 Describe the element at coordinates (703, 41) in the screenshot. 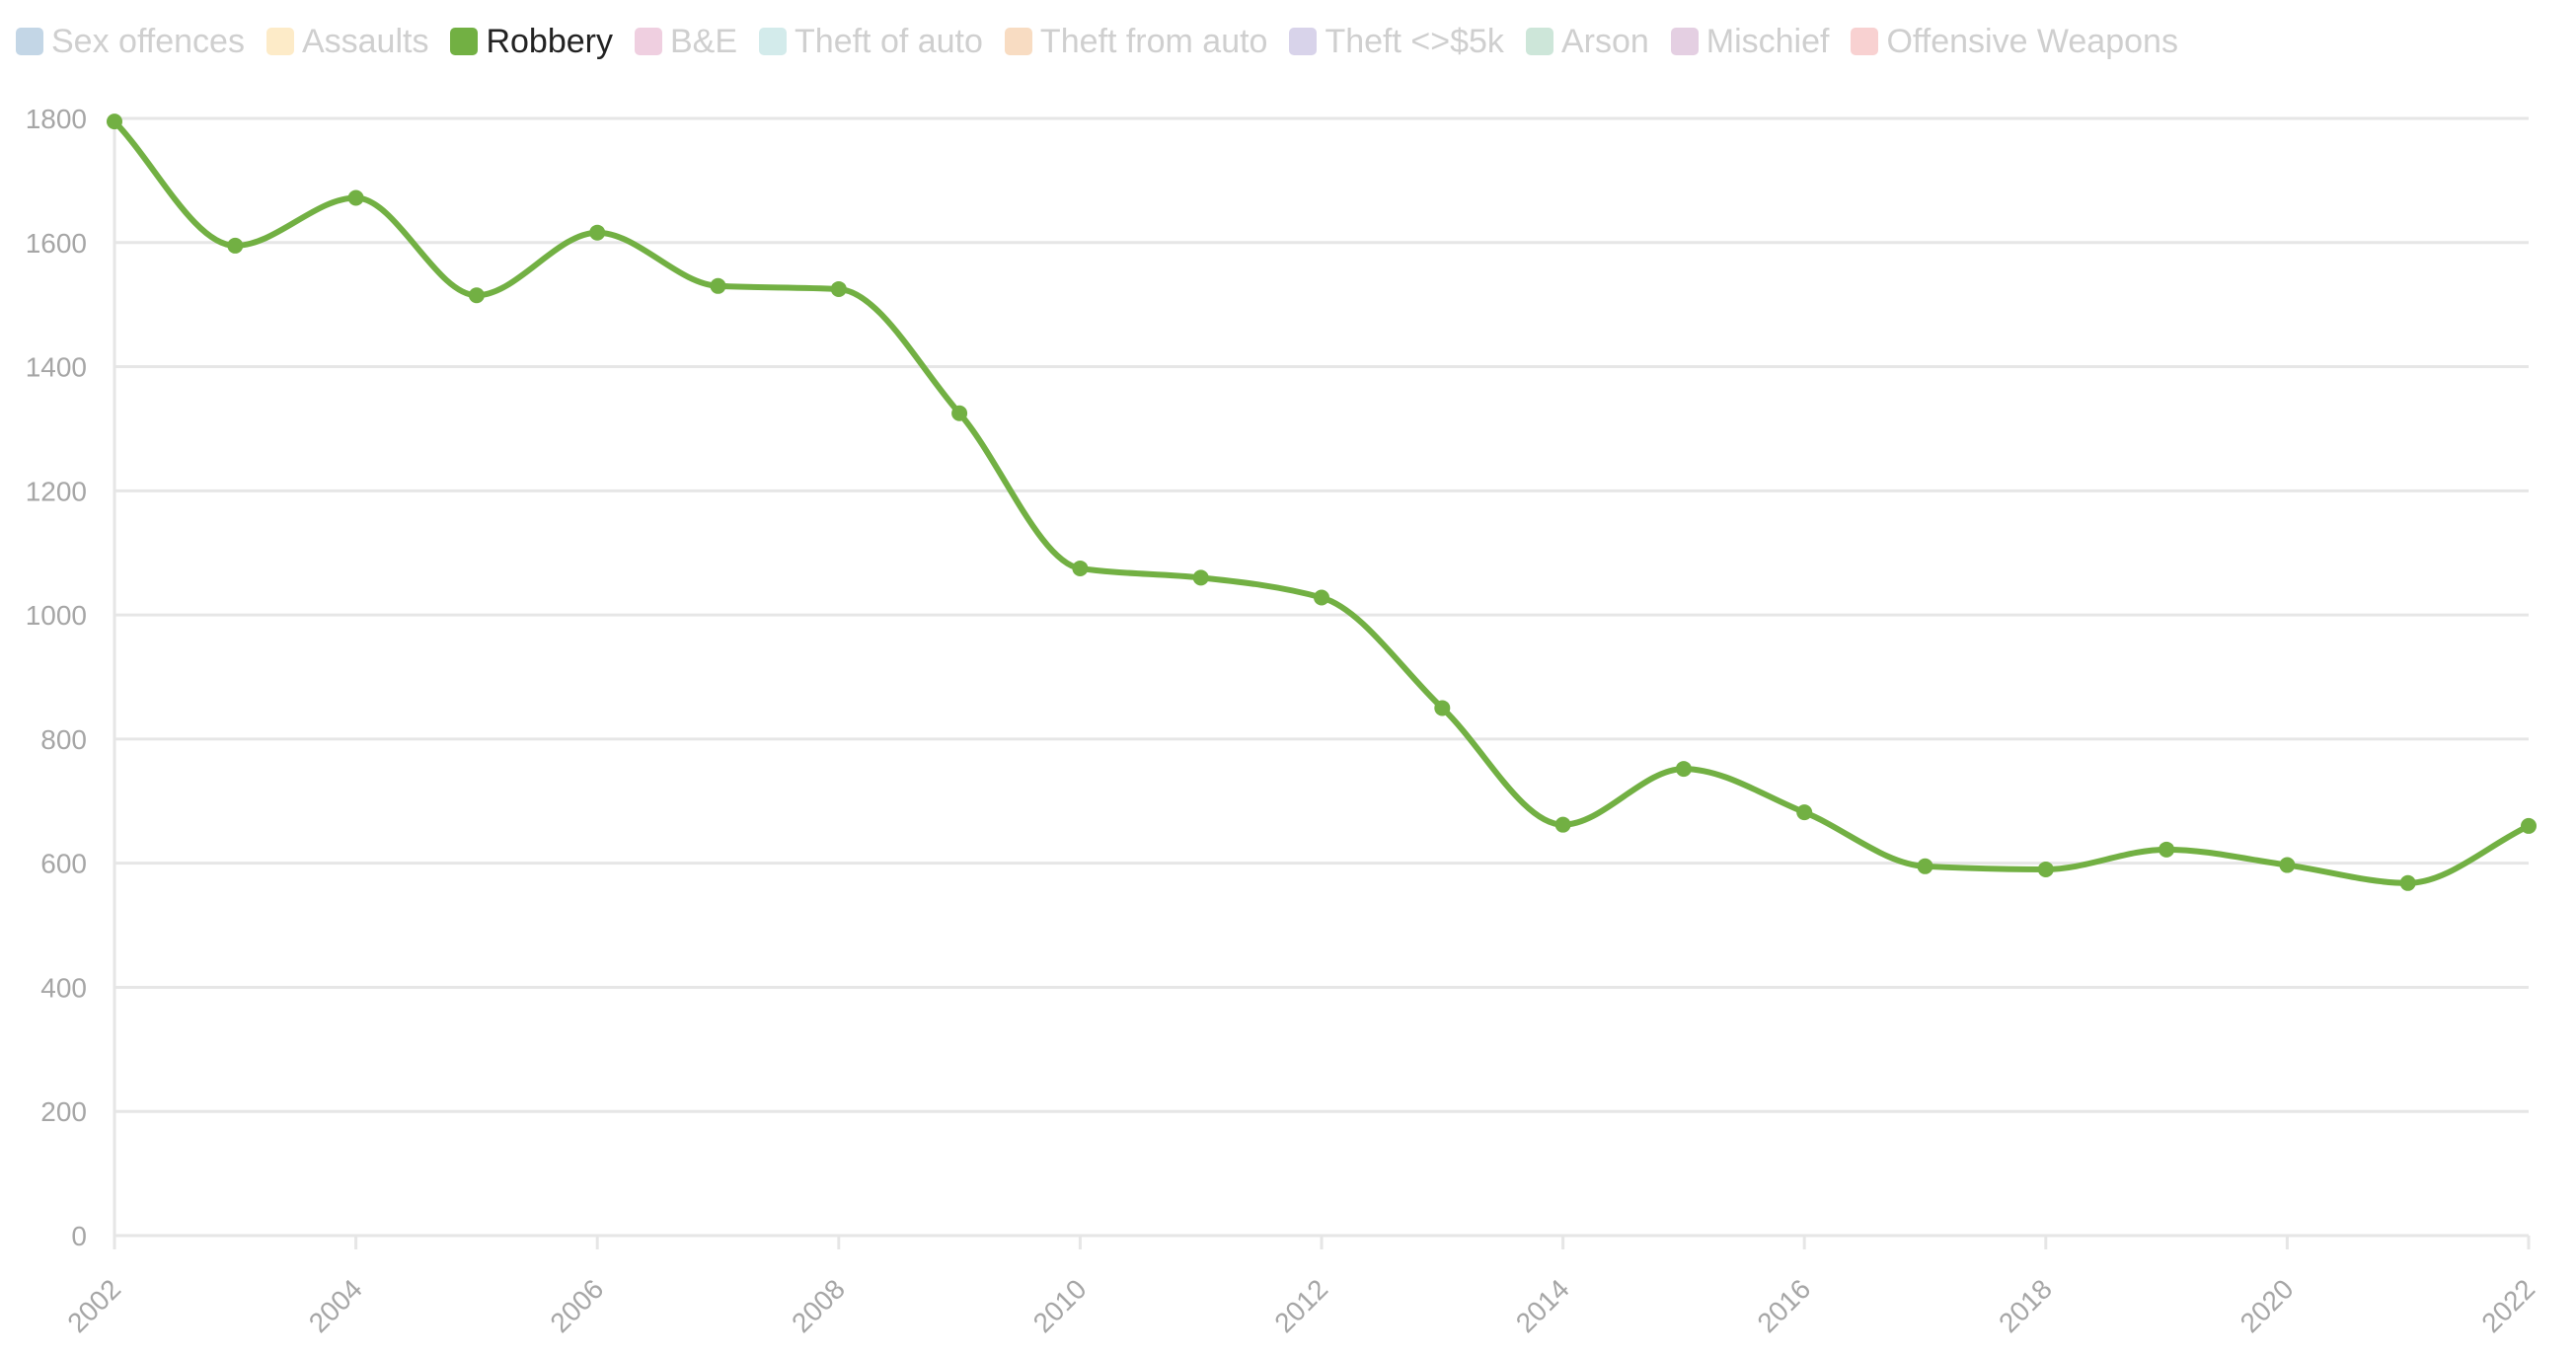

I see `legend-label: B&E` at that location.